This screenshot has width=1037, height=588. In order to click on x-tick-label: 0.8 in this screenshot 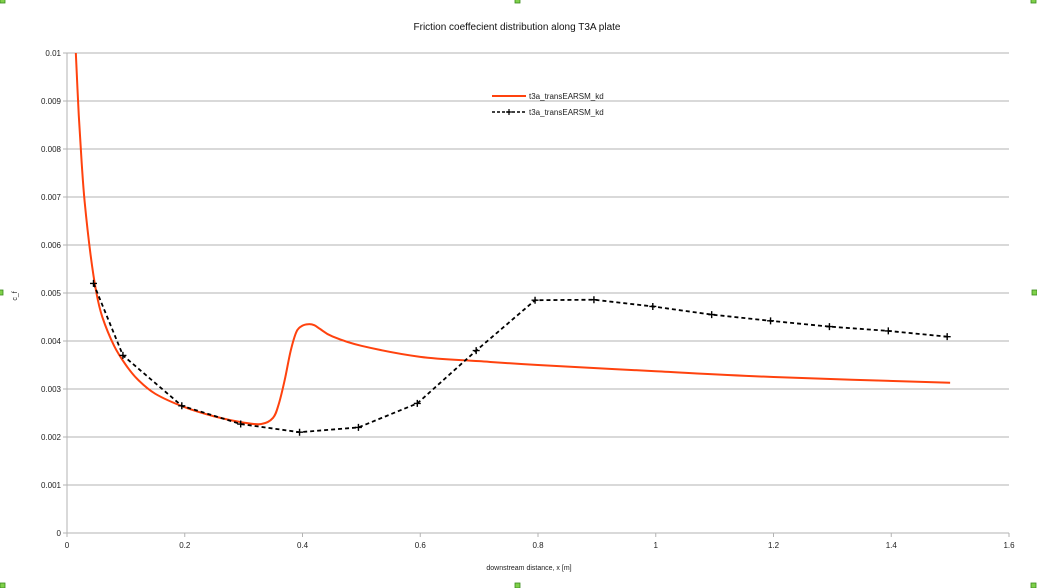, I will do `click(538, 545)`.